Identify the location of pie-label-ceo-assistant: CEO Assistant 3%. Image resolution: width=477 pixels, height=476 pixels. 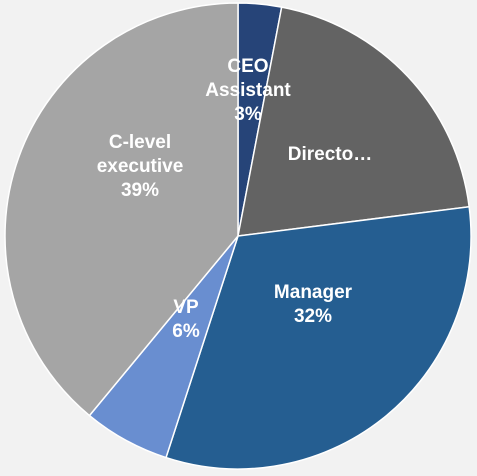
(248, 90).